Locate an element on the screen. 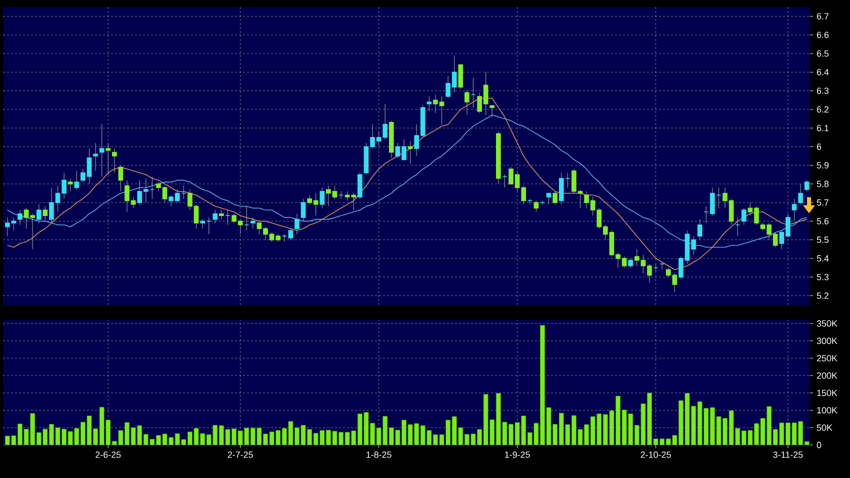  y-tick-label: 5.6 is located at coordinates (822, 221).